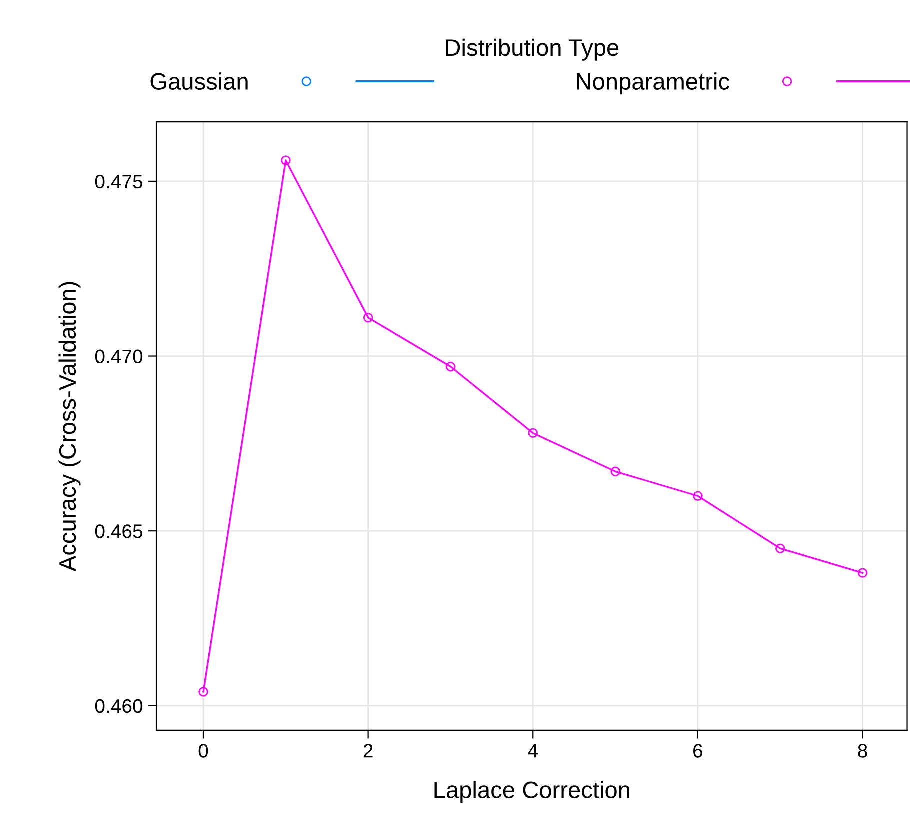 The height and width of the screenshot is (830, 910). I want to click on legend-label: Gaussian, so click(199, 81).